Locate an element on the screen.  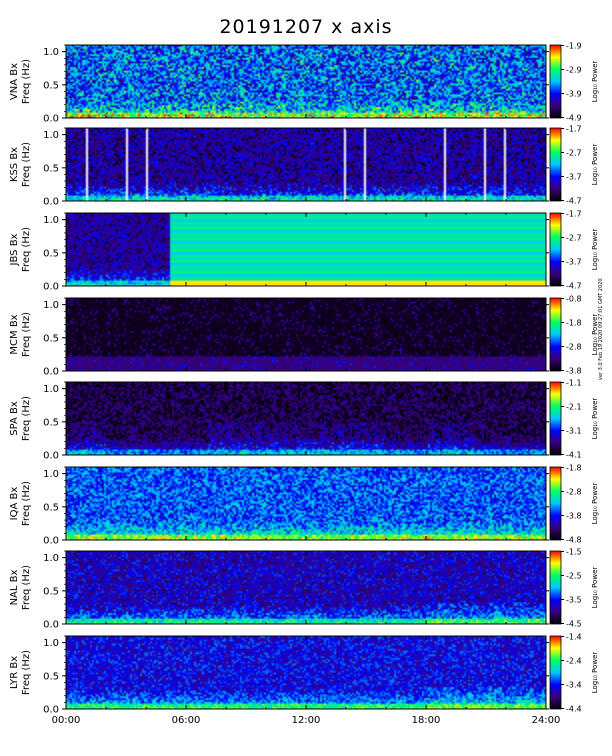
station-label: NAL Bx is located at coordinates (14, 587).